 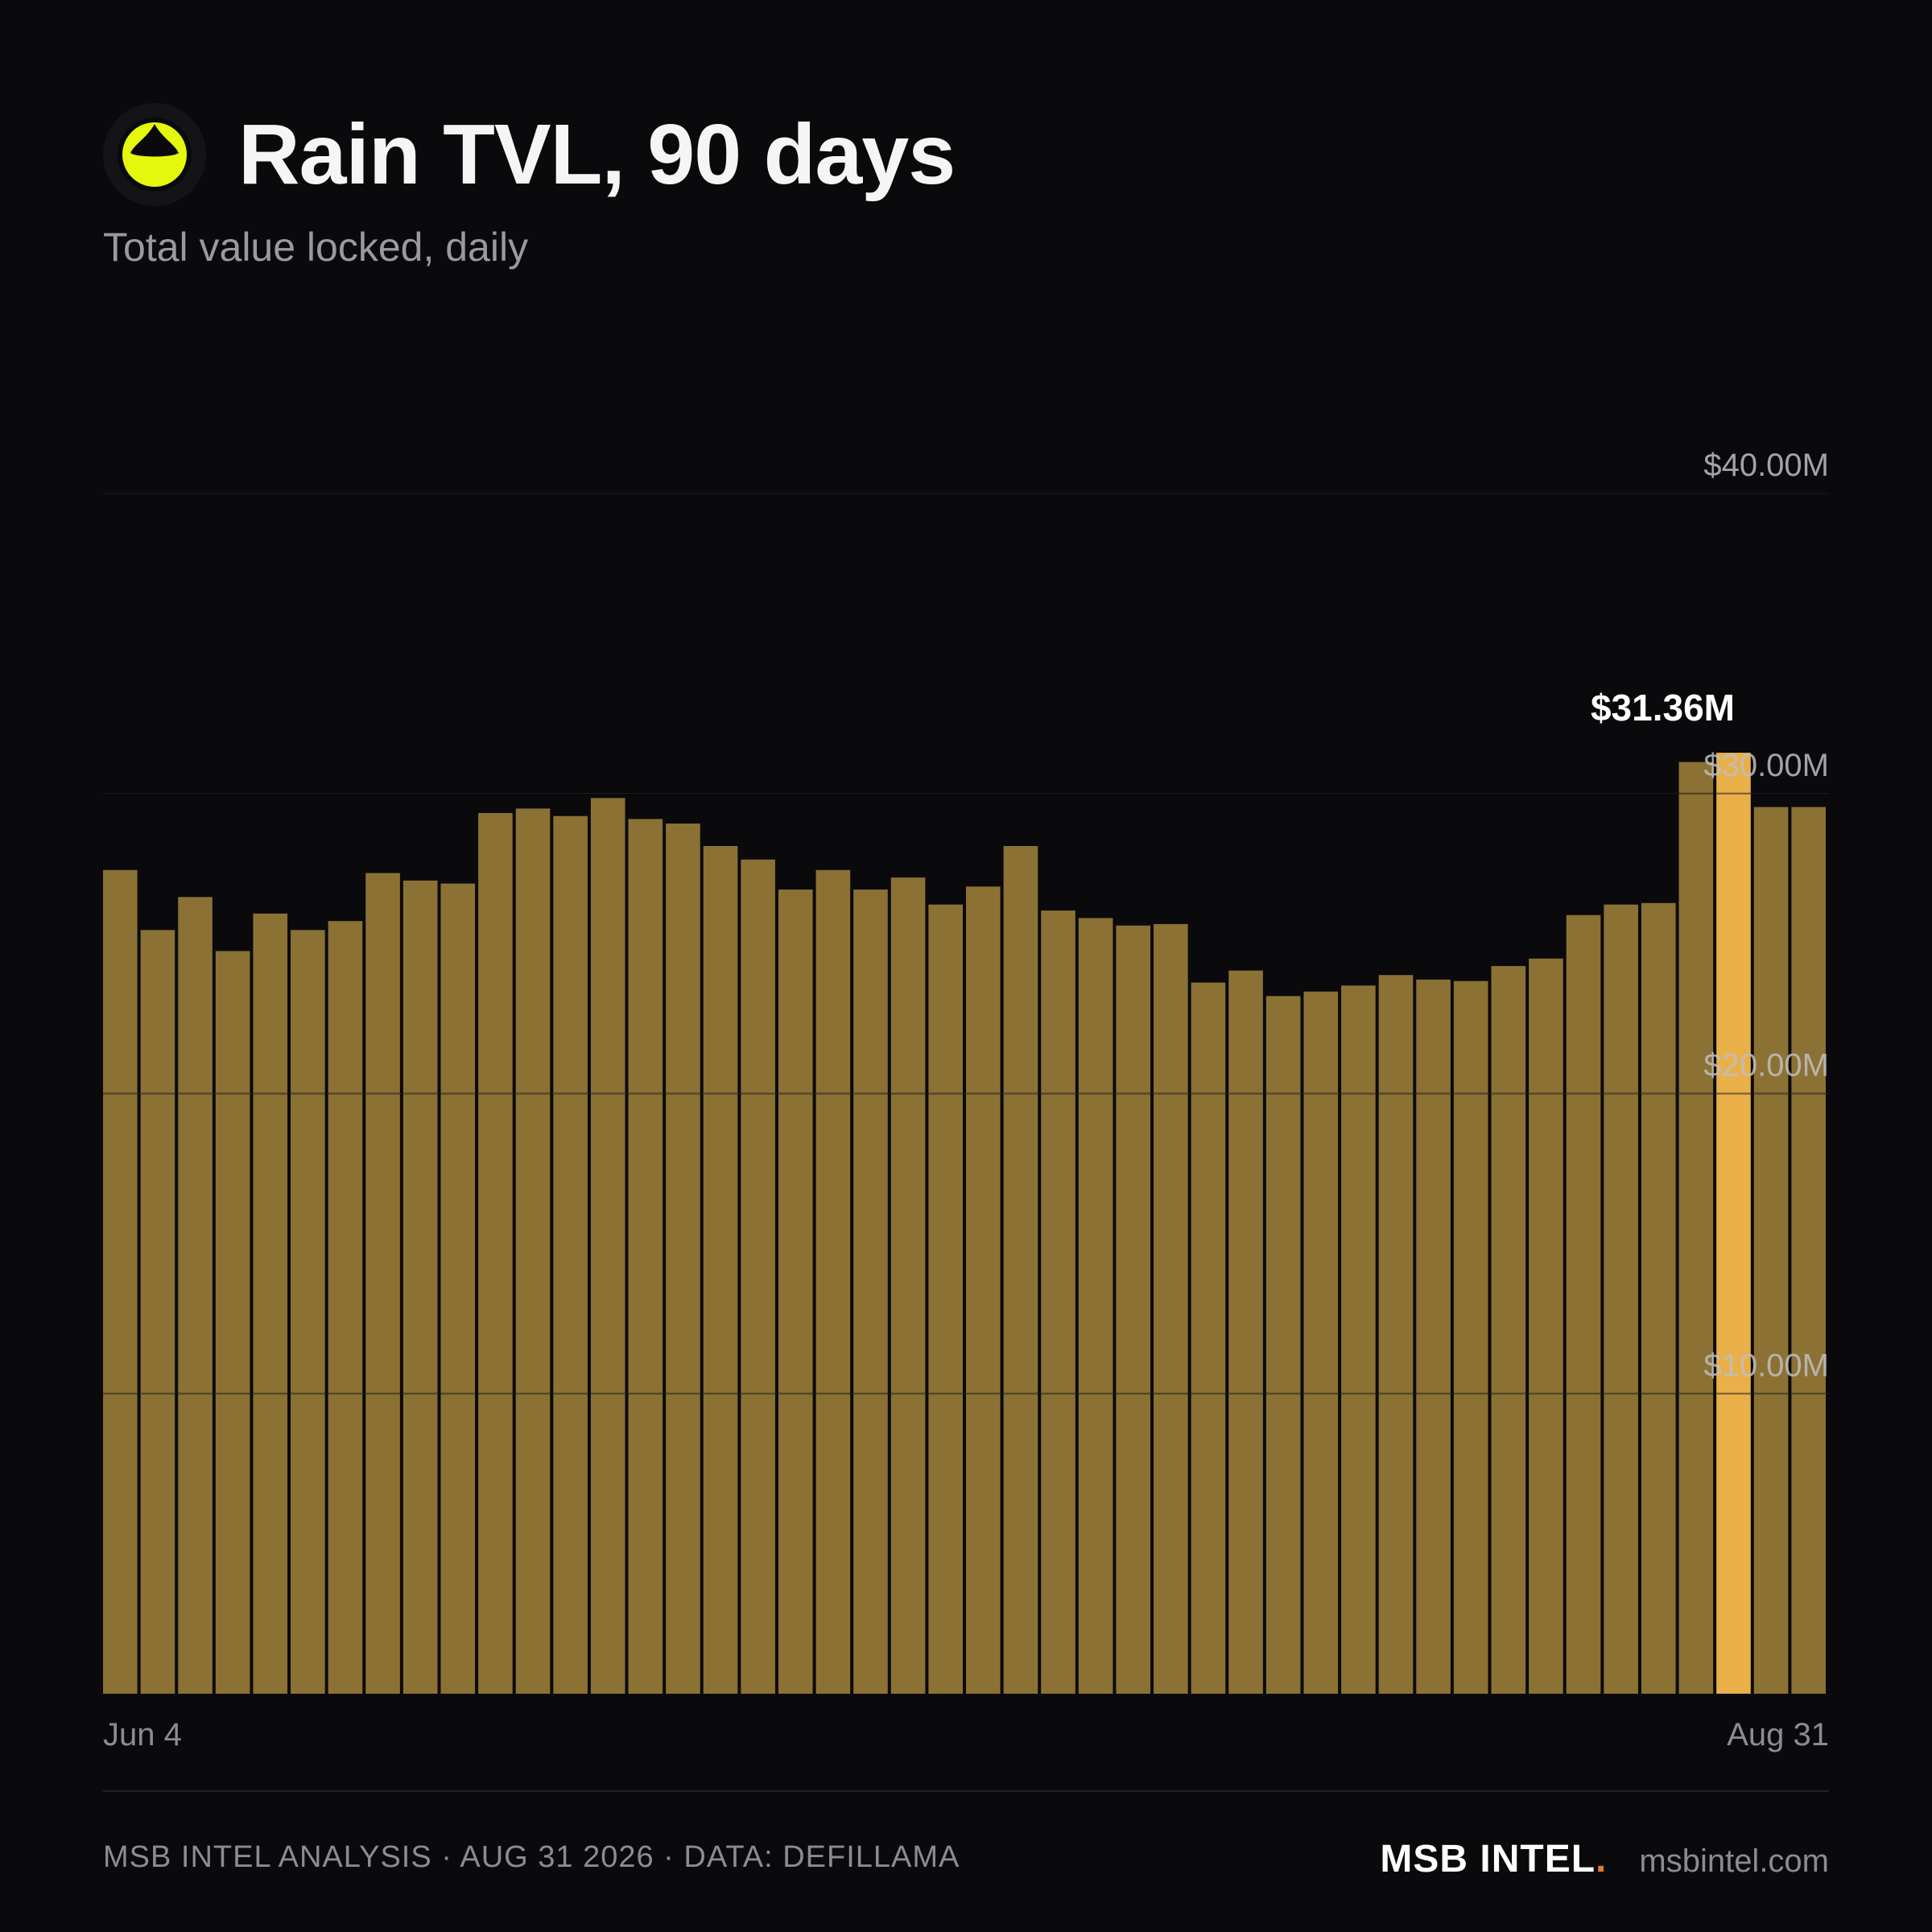 What do you see at coordinates (316, 247) in the screenshot?
I see `chart-subtitle: Total value locked, daily` at bounding box center [316, 247].